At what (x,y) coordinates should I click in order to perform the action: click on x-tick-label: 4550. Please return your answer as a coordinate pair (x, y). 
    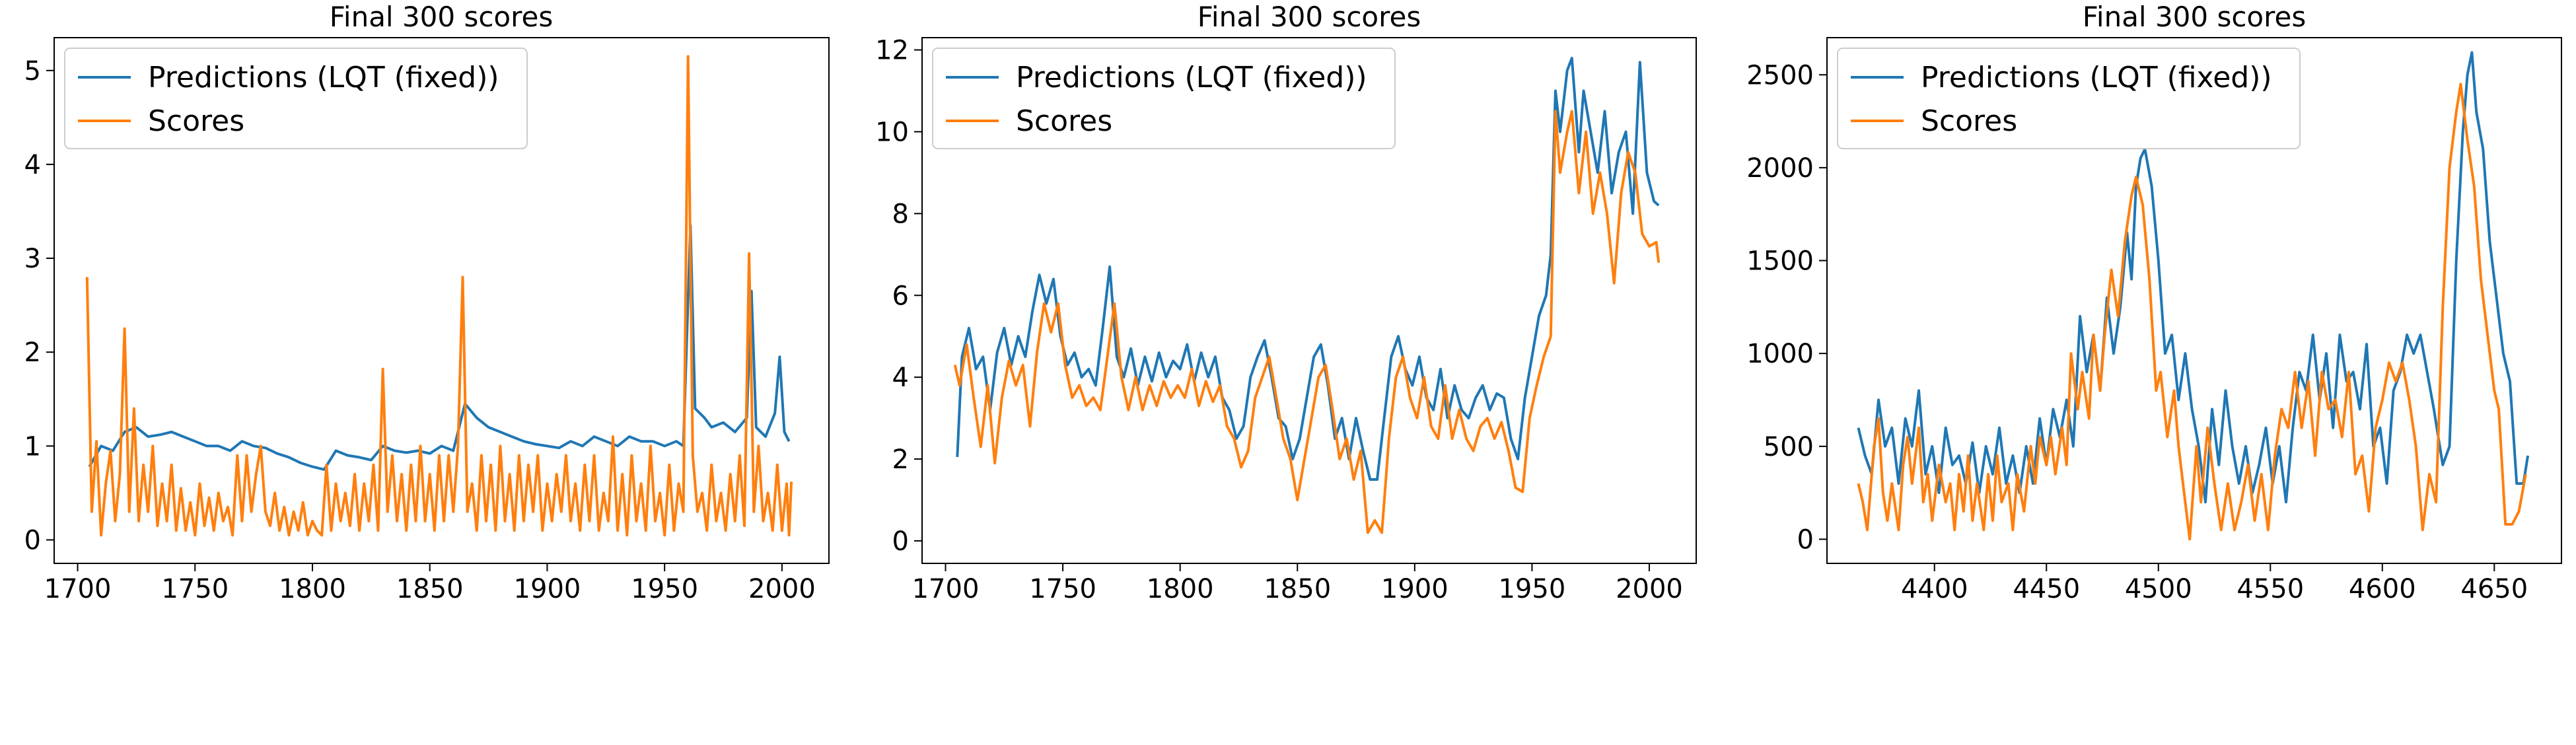
    Looking at the image, I should click on (2270, 589).